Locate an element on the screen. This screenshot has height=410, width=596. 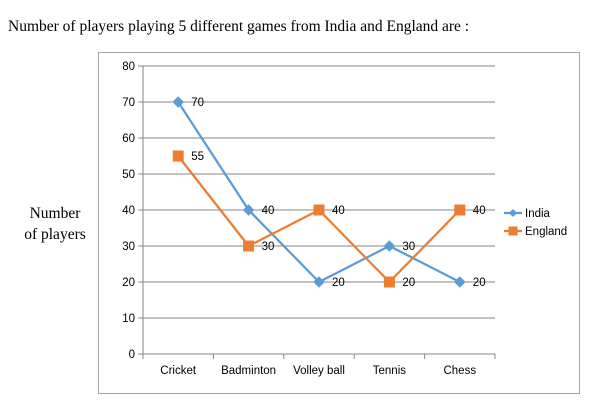
y-tick-label: 60 is located at coordinates (128, 139).